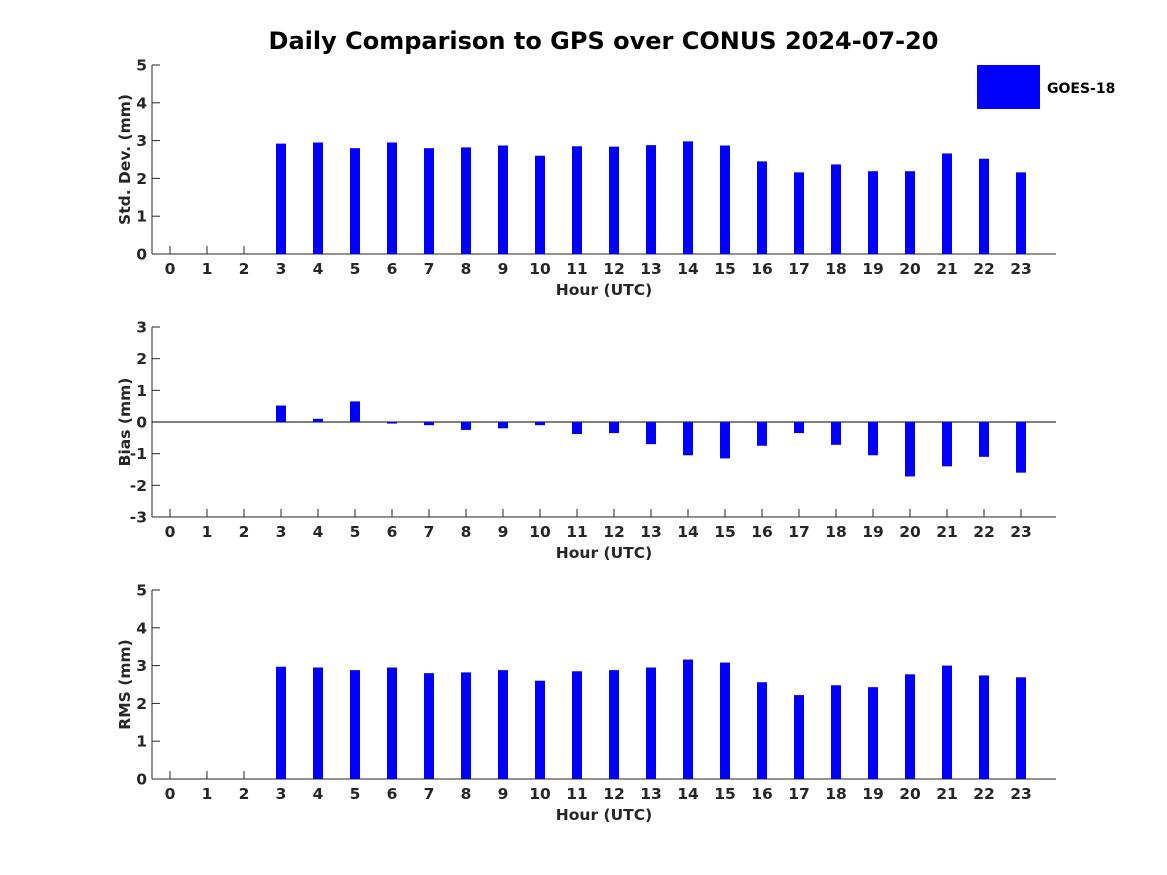 This screenshot has width=1167, height=875. Describe the element at coordinates (836, 794) in the screenshot. I see `x-tick-label: 18` at that location.